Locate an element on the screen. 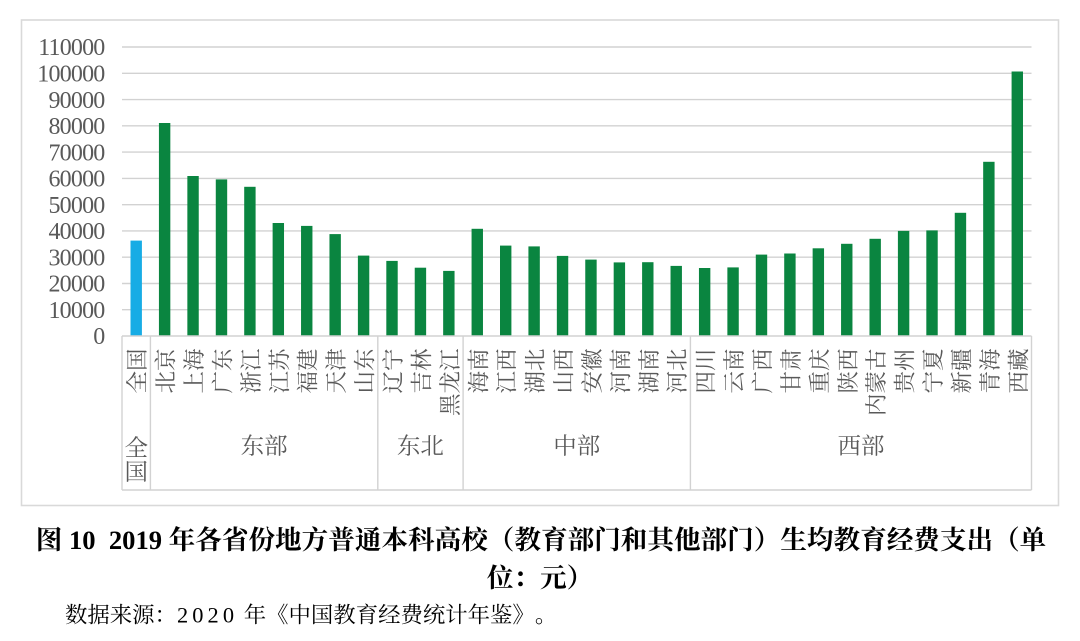 The image size is (1080, 641). svg-text: 位：元） is located at coordinates (540, 578).